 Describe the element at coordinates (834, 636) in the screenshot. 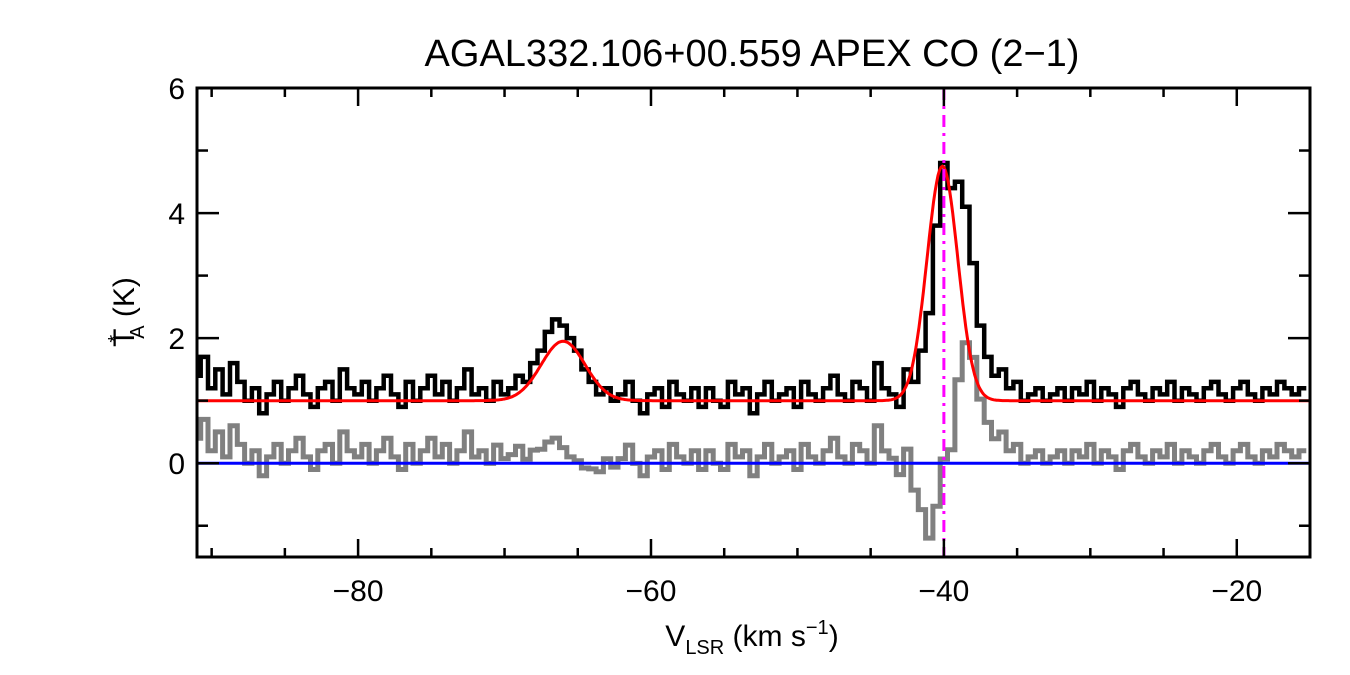

I see `x-label-end: )` at that location.